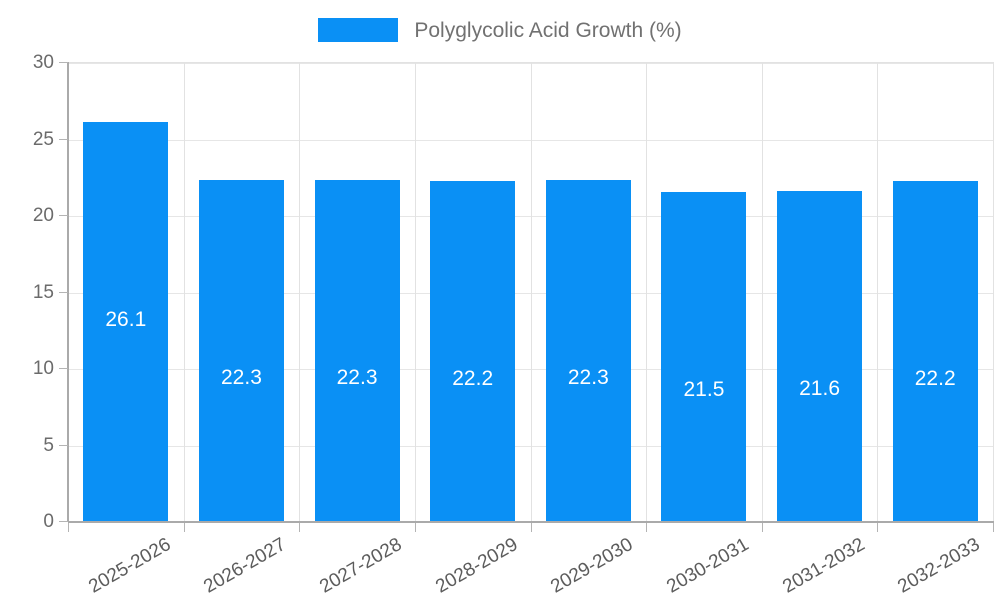  Describe the element at coordinates (48, 521) in the screenshot. I see `y-axis-tick-label: 0` at that location.